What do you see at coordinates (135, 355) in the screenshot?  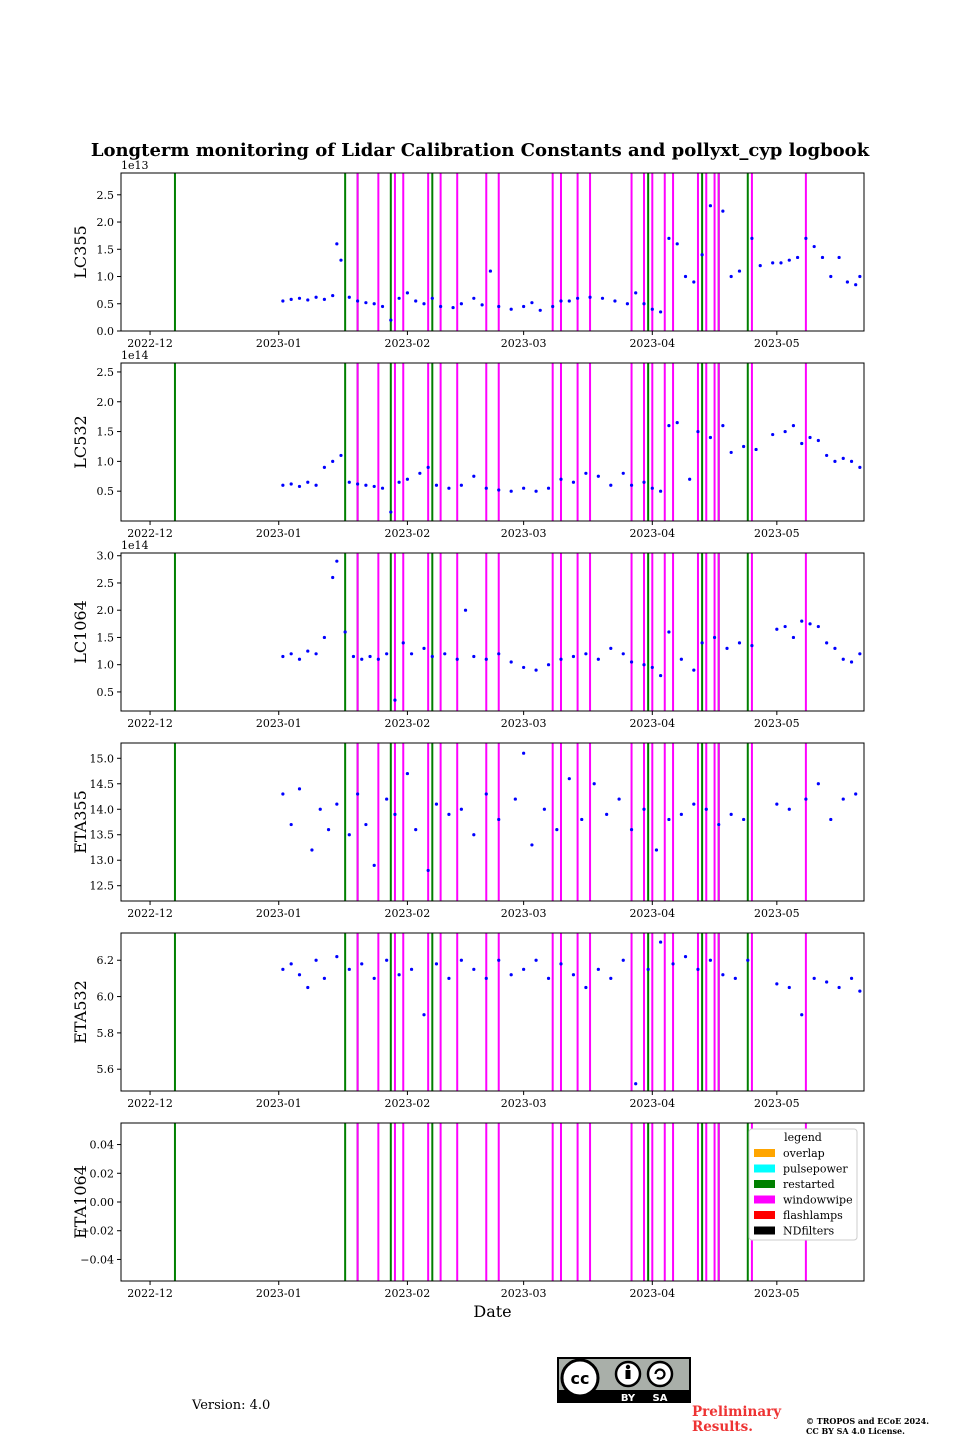 I see `y-exponent-label: 1e14` at bounding box center [135, 355].